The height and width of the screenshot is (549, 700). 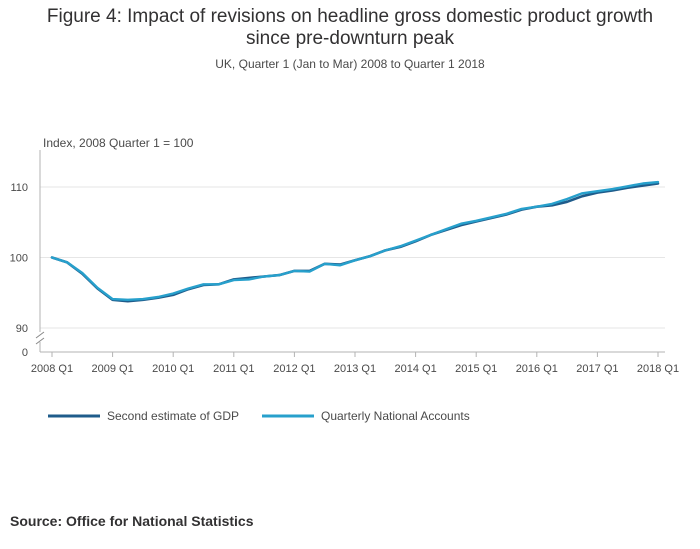 What do you see at coordinates (350, 38) in the screenshot?
I see `chart-title-line-2: since pre-downturn peak` at bounding box center [350, 38].